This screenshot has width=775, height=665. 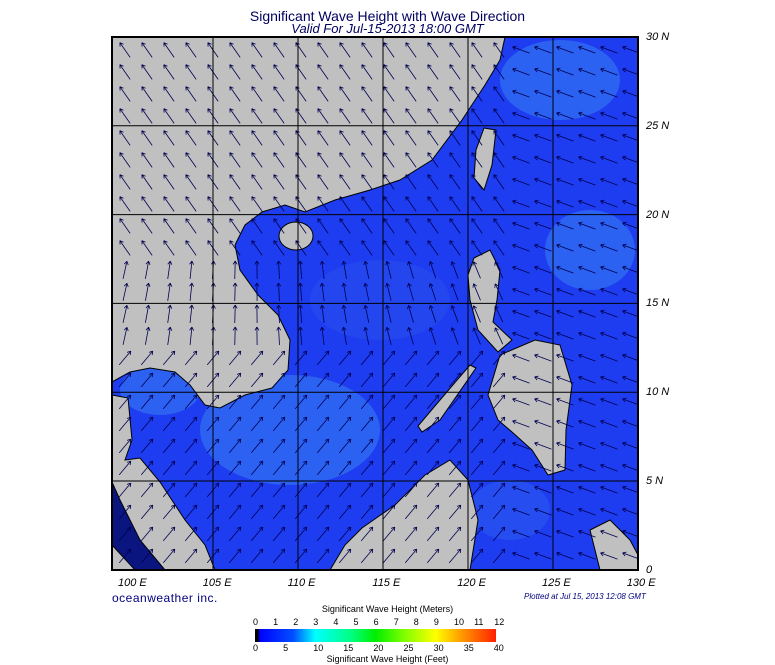 What do you see at coordinates (408, 648) in the screenshot?
I see `feet-tick: 25` at bounding box center [408, 648].